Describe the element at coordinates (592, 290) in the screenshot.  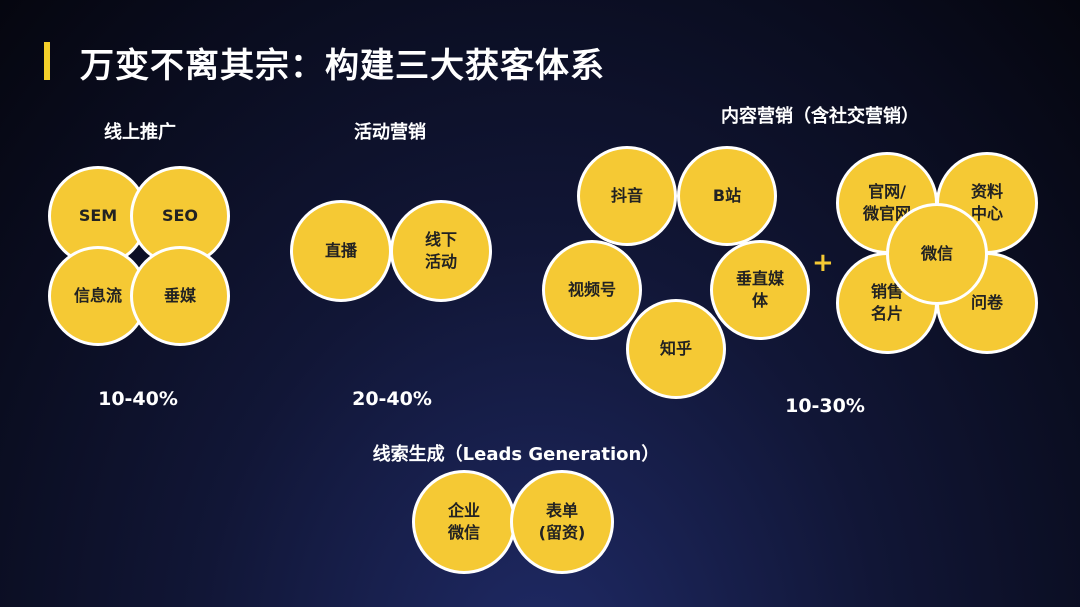
I see `content-item-channels: 视频号` at that location.